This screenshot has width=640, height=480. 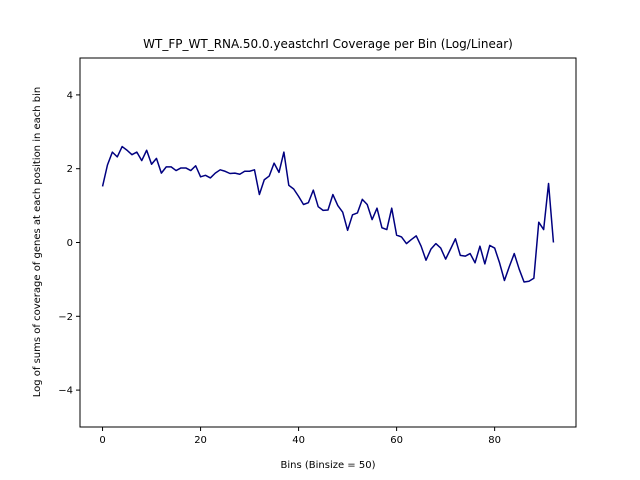 I want to click on y-axis-ticks: −4 −2 0 2 4, so click(x=69, y=243).